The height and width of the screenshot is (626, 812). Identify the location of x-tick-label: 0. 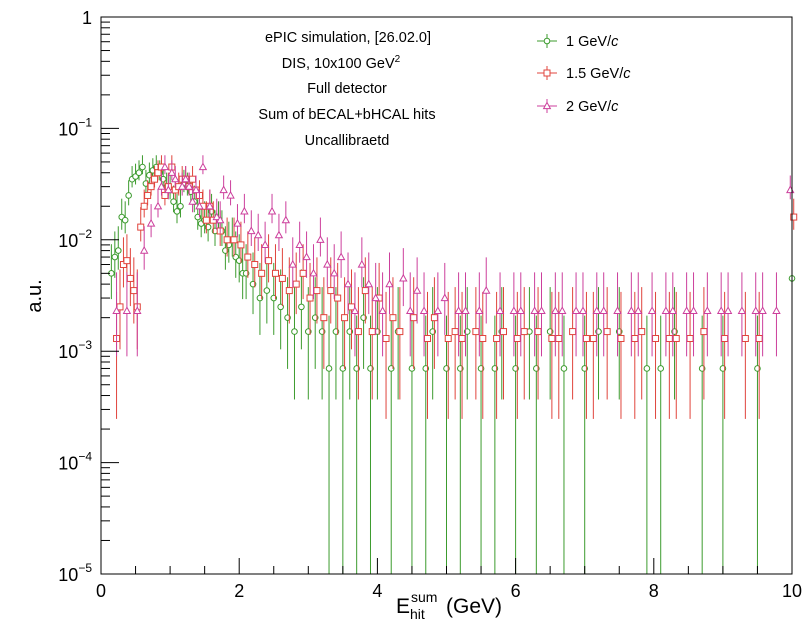
(101, 591).